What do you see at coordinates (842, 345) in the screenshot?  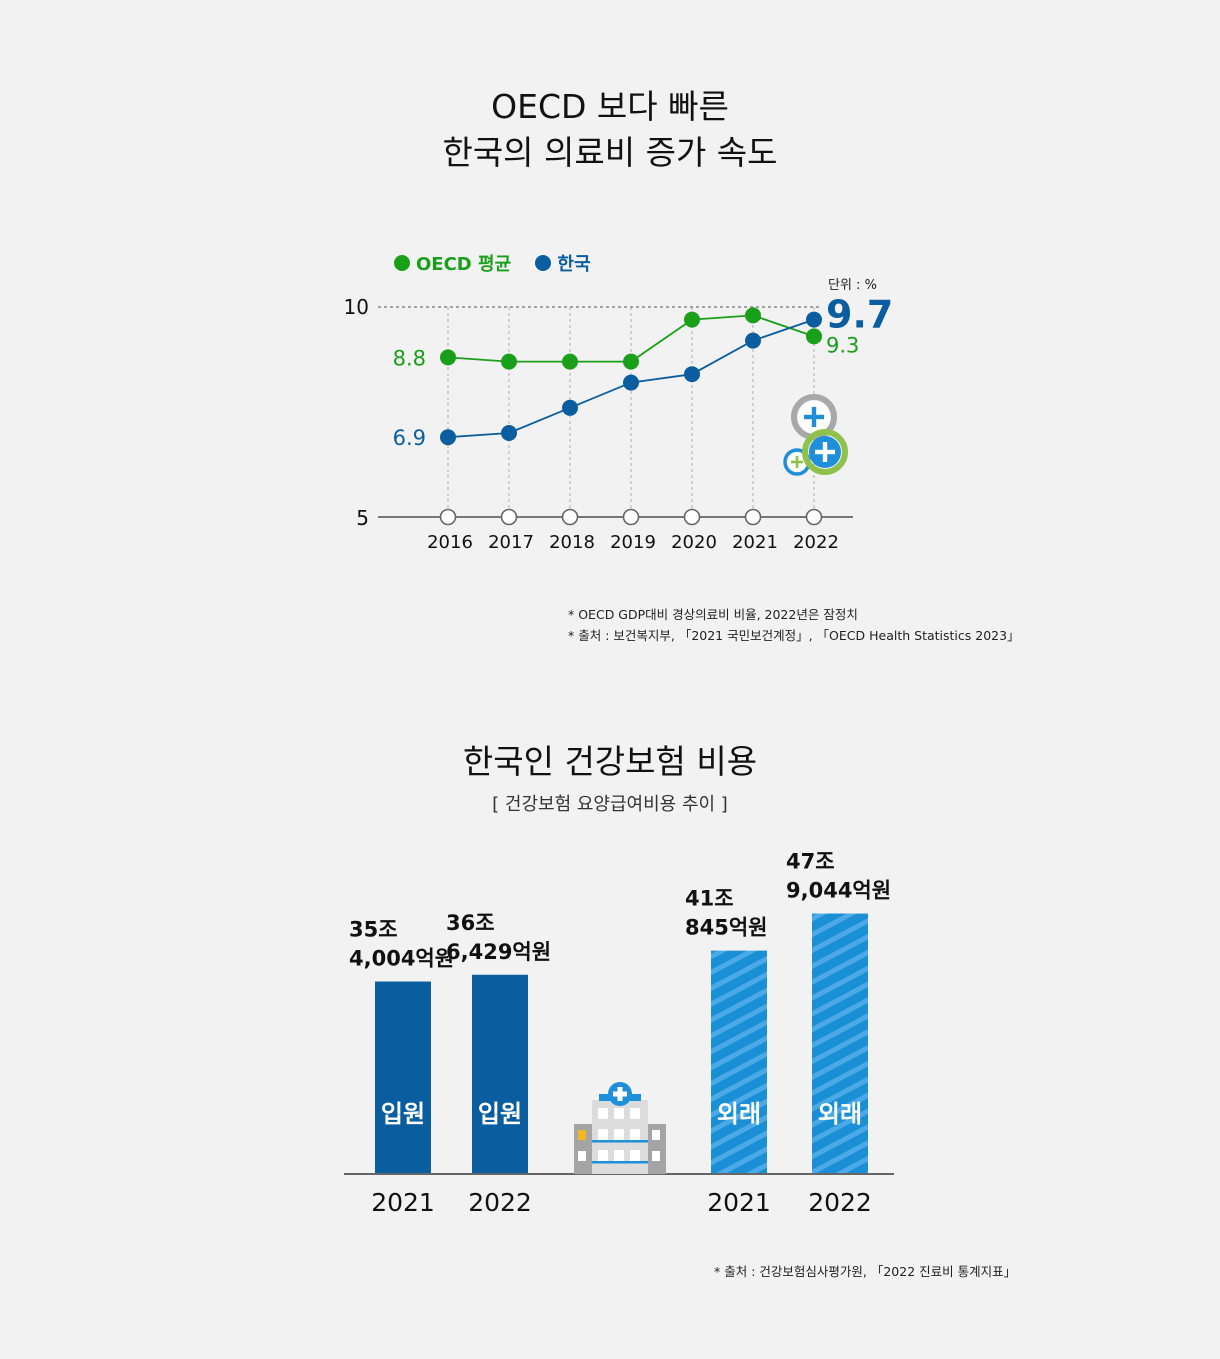 I see `data-label-oecd-last: 9.3` at bounding box center [842, 345].